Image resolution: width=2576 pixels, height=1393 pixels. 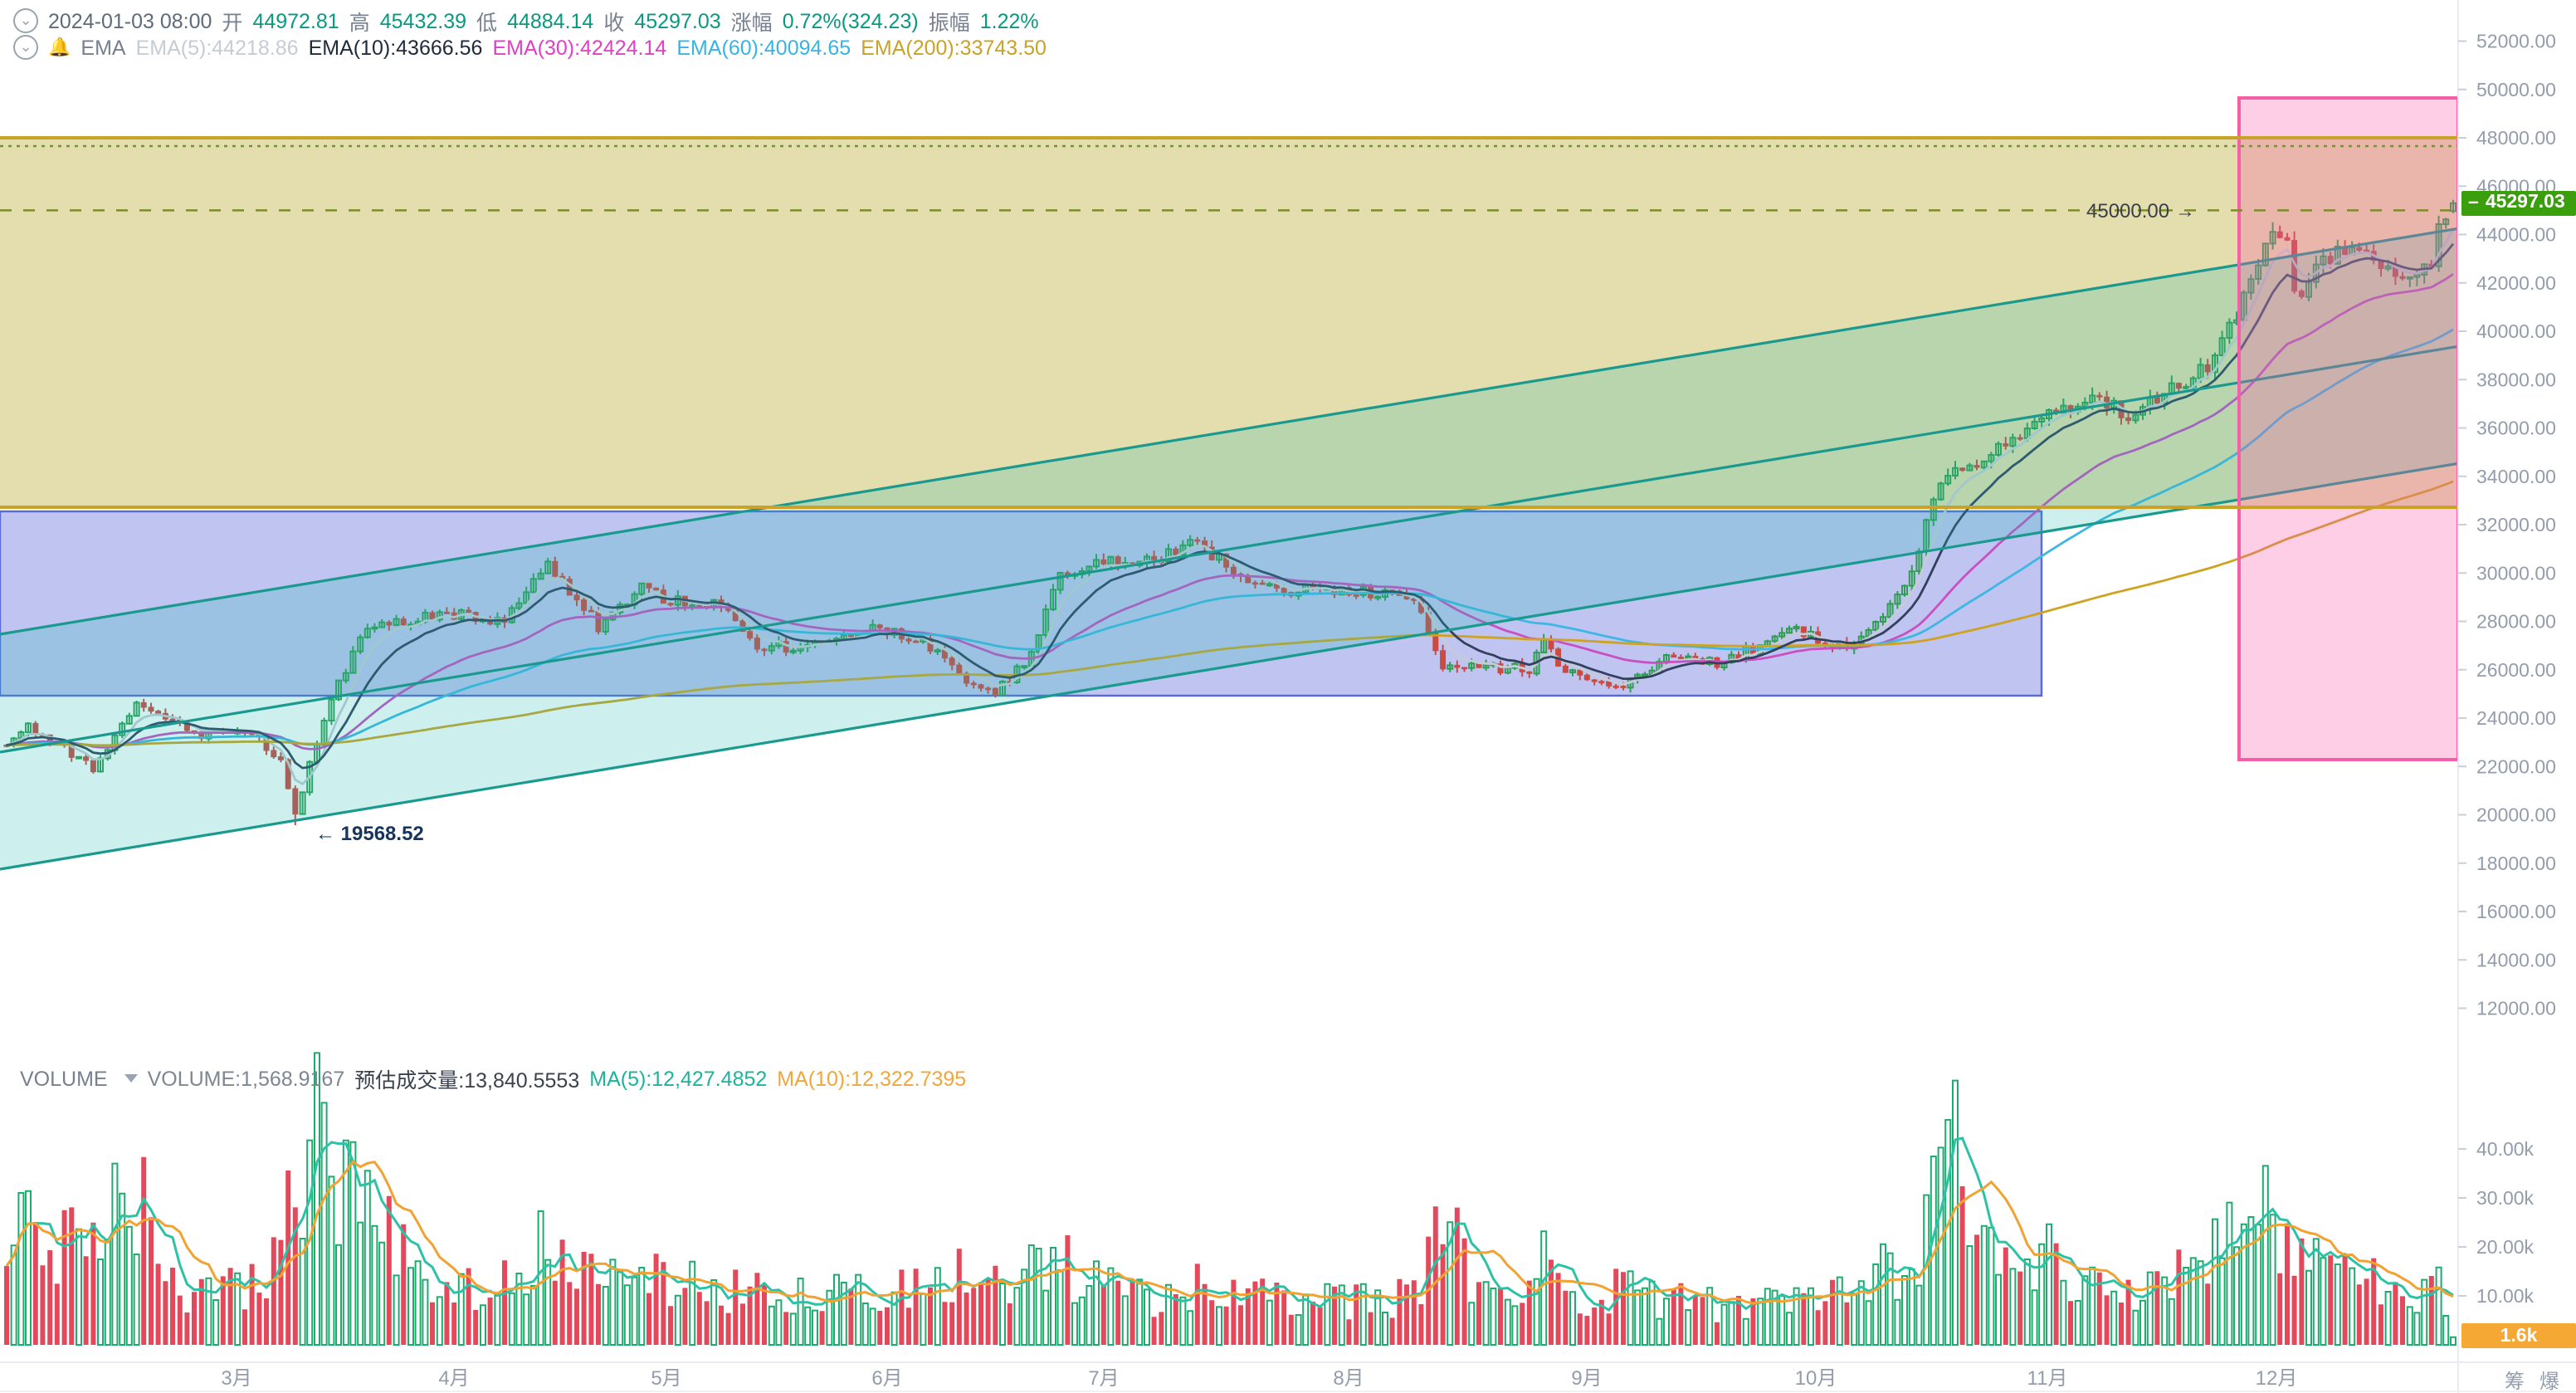 What do you see at coordinates (2516, 1008) in the screenshot?
I see `price-tick-label: 12000.00` at bounding box center [2516, 1008].